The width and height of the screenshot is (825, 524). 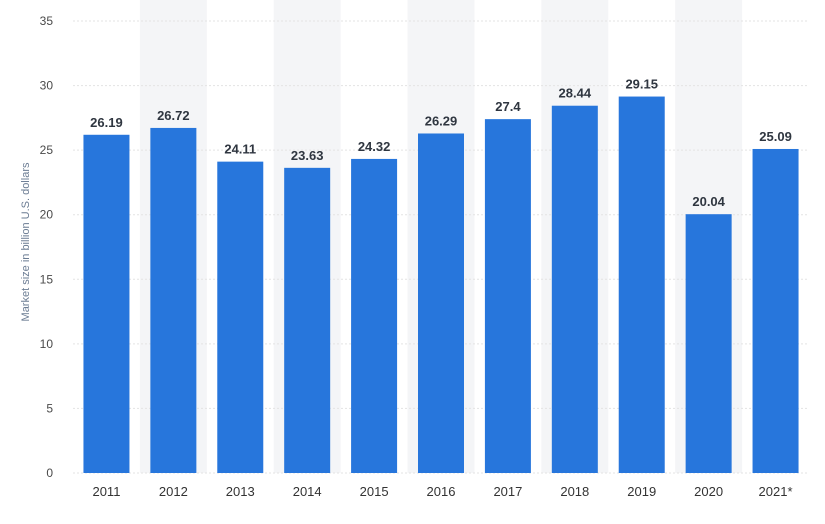 I want to click on y-tick-label: 35, so click(x=47, y=21).